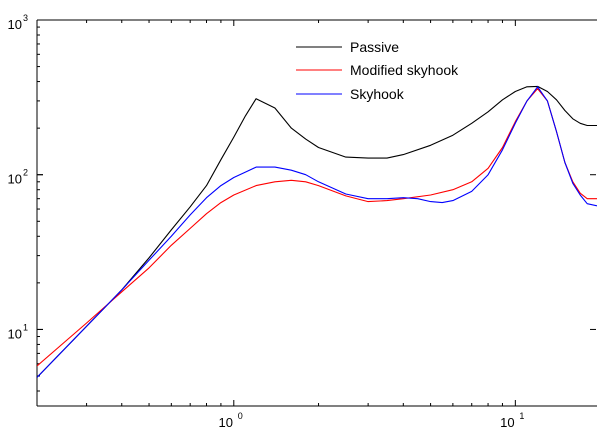  I want to click on x-tick-label-exponent: 0, so click(240, 416).